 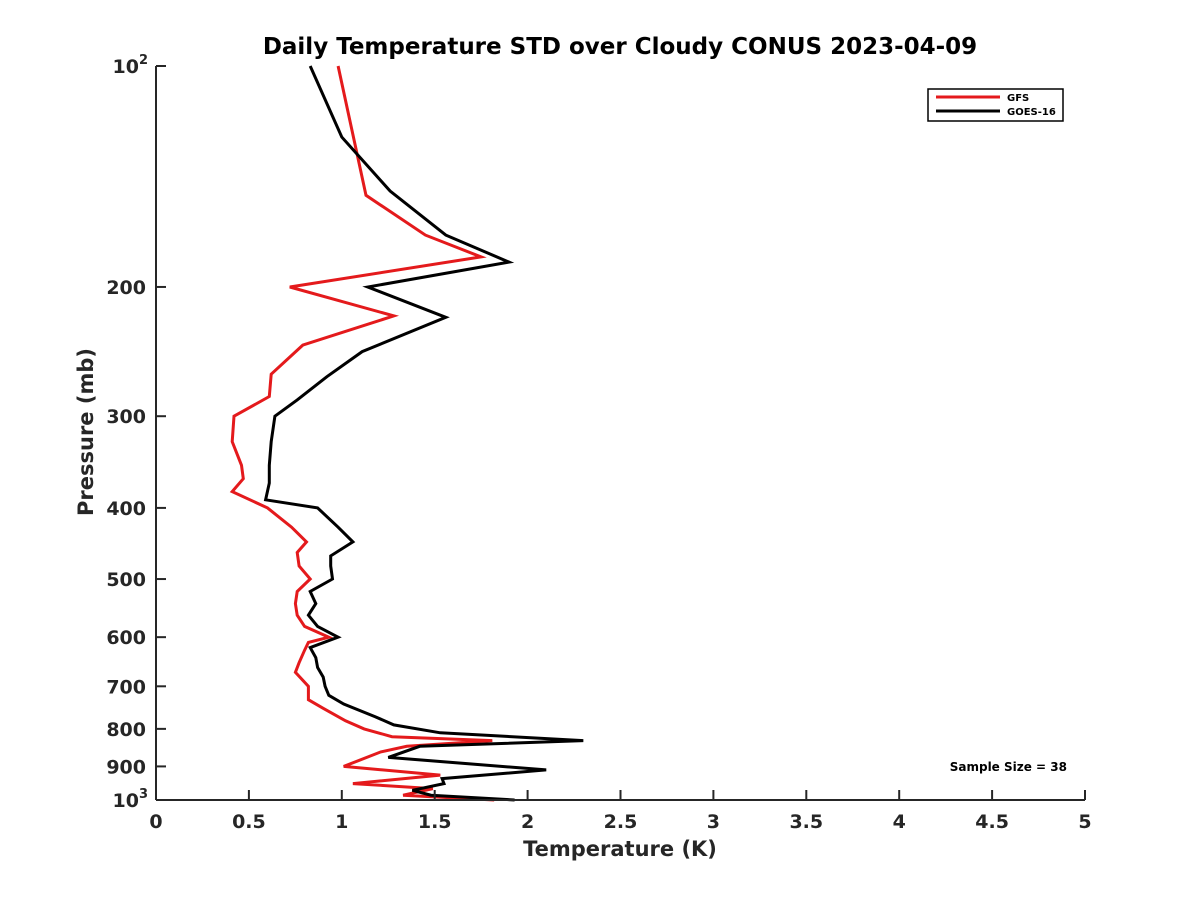 What do you see at coordinates (1008, 767) in the screenshot?
I see `sample-size-annotation: Sample Size = 38` at bounding box center [1008, 767].